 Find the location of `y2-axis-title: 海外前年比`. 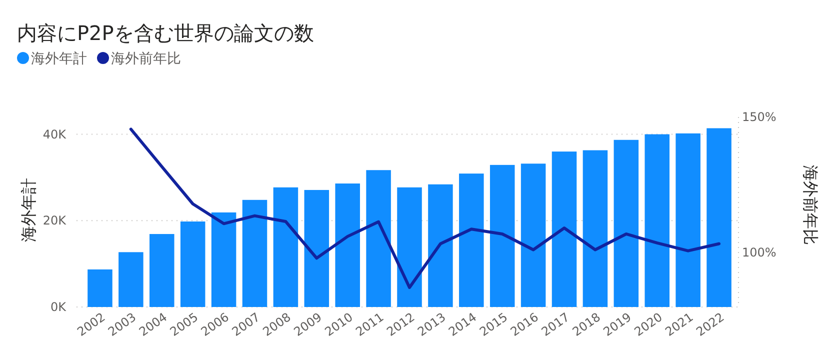

y2-axis-title: 海外前年比 is located at coordinates (810, 205).